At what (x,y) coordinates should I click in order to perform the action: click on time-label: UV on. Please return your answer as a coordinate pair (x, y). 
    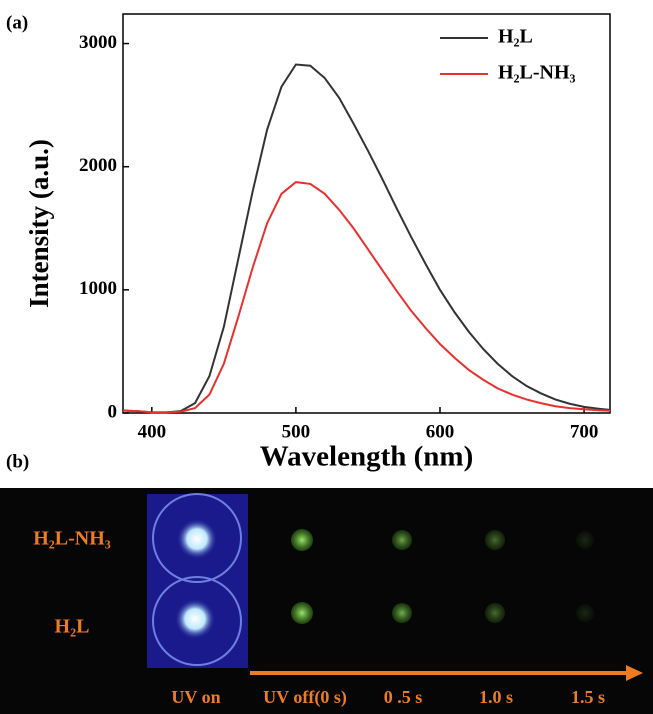
    Looking at the image, I should click on (195, 697).